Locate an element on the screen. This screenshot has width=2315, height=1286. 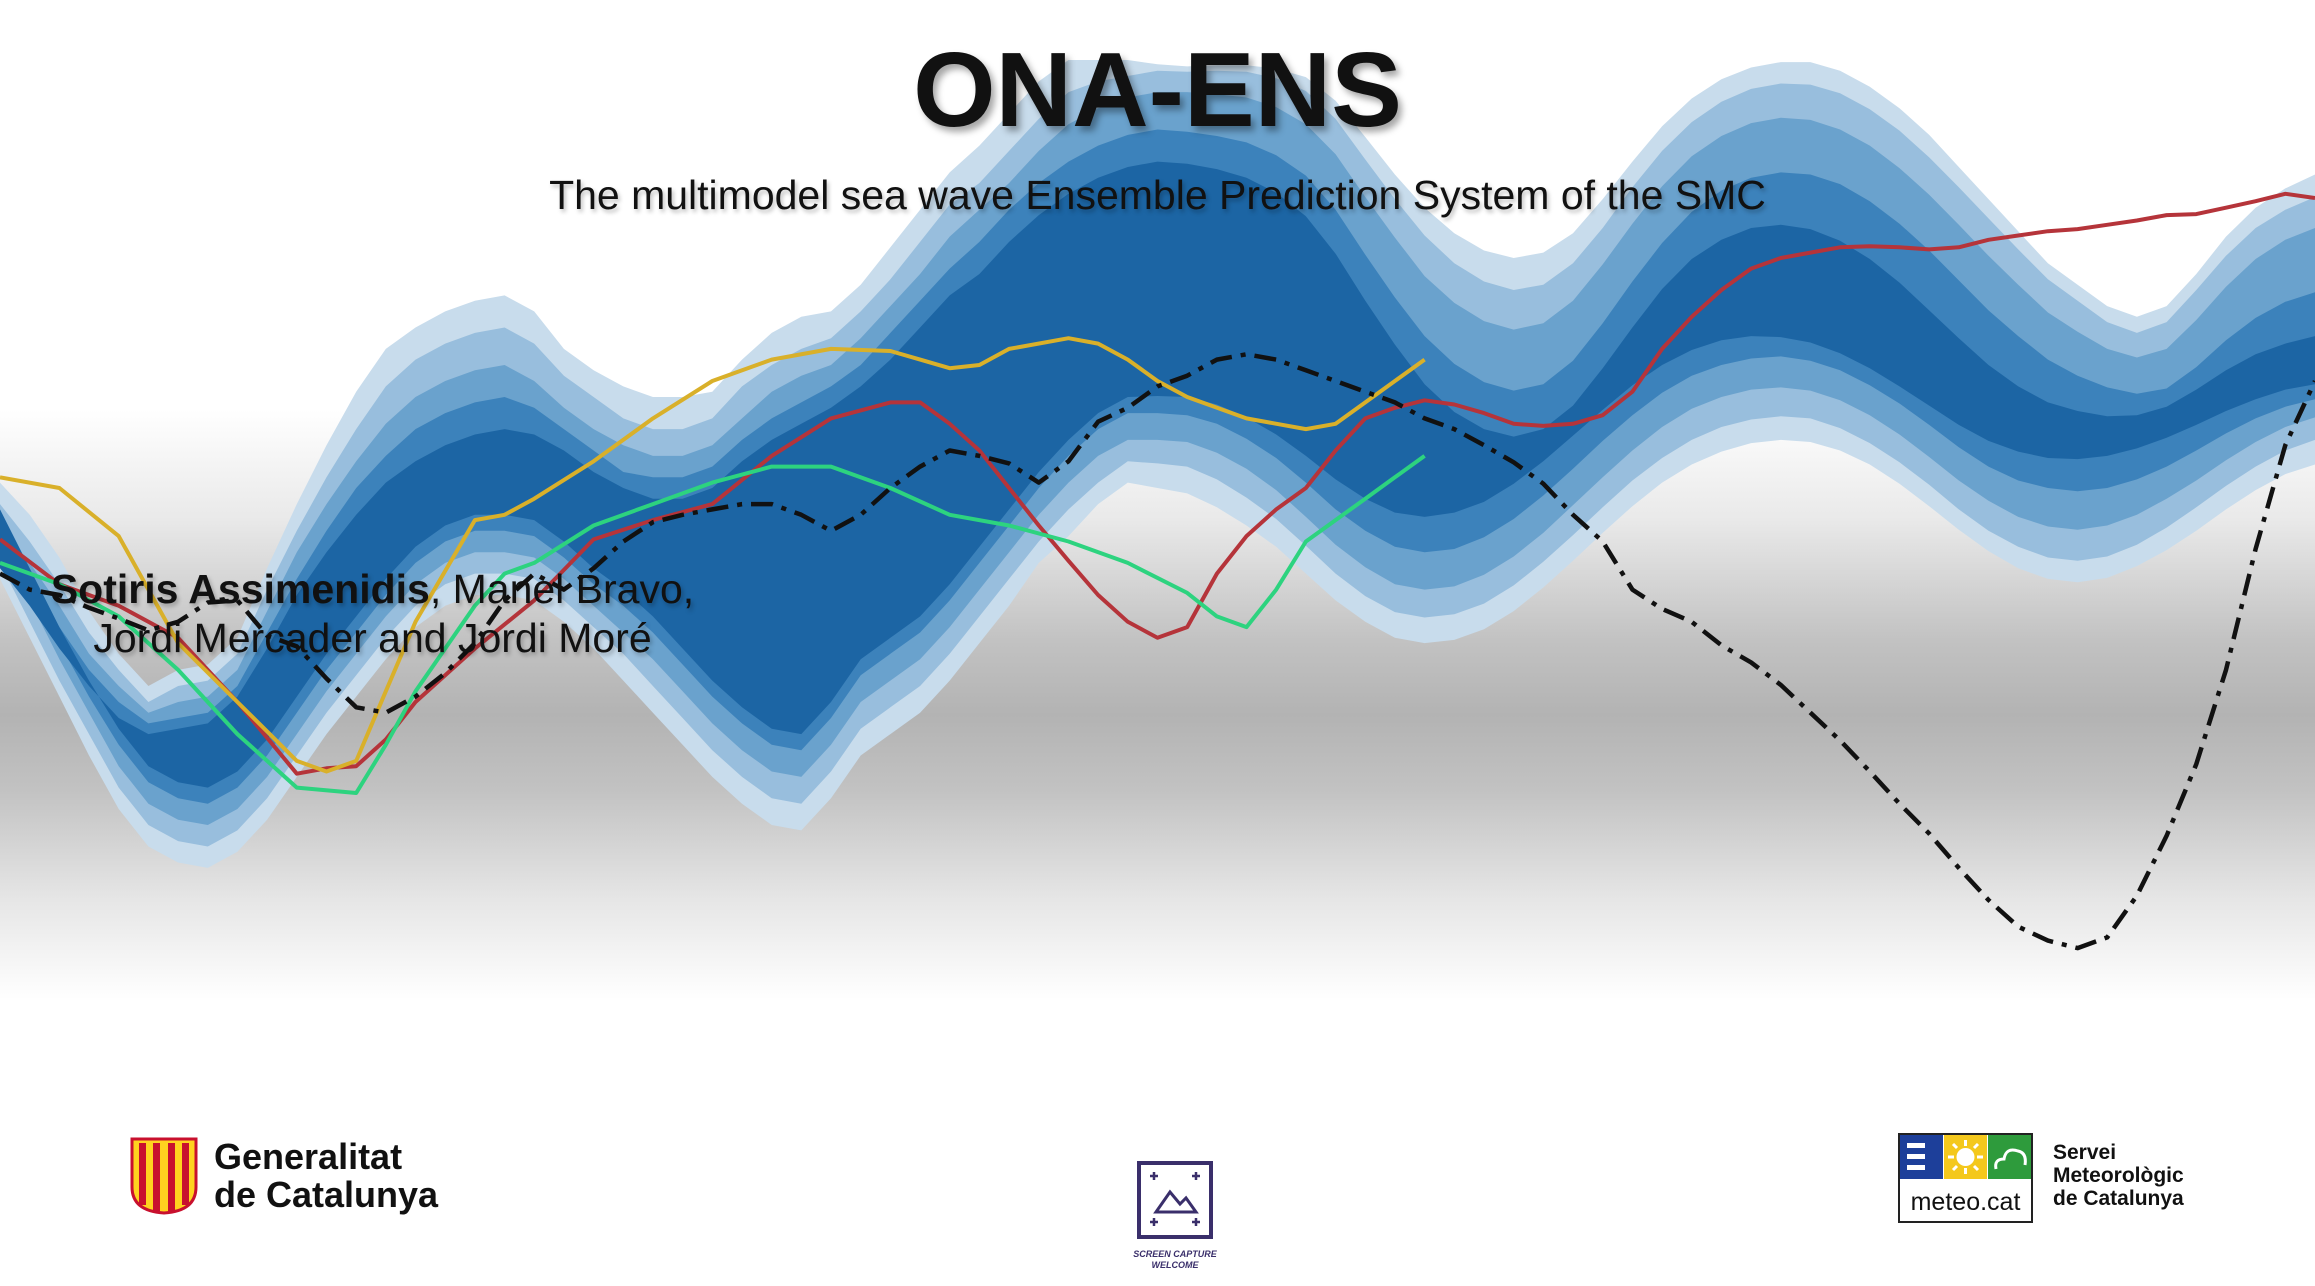
meteo-badge-text: meteo.cat is located at coordinates (1966, 1202).